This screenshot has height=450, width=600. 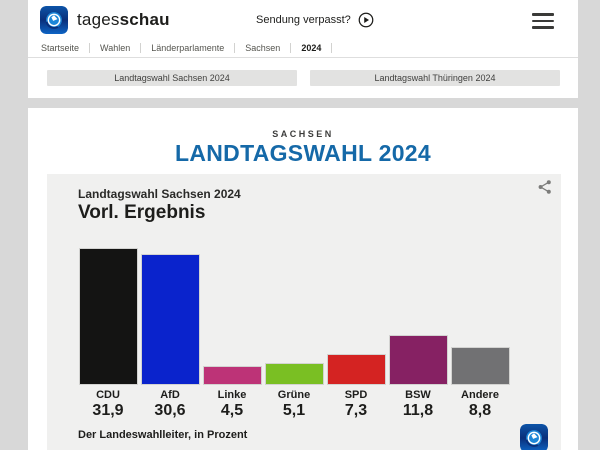 I want to click on bar-column-andere: Andere 8,8, so click(x=480, y=383).